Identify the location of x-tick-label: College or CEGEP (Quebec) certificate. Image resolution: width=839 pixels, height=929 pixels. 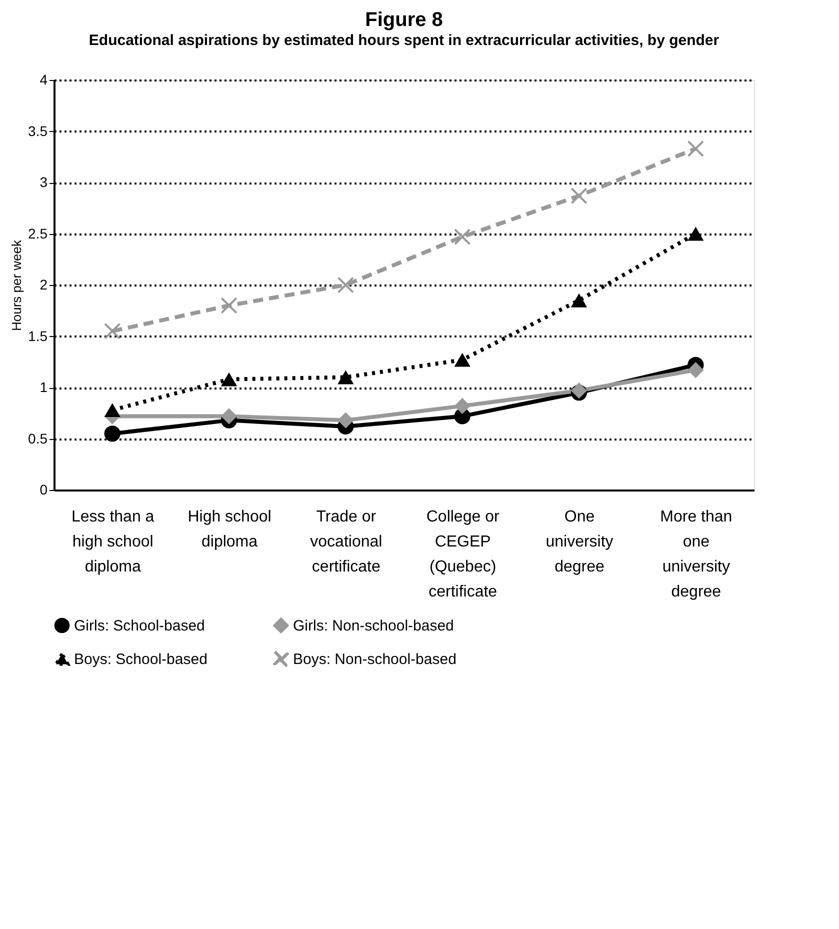
(463, 554).